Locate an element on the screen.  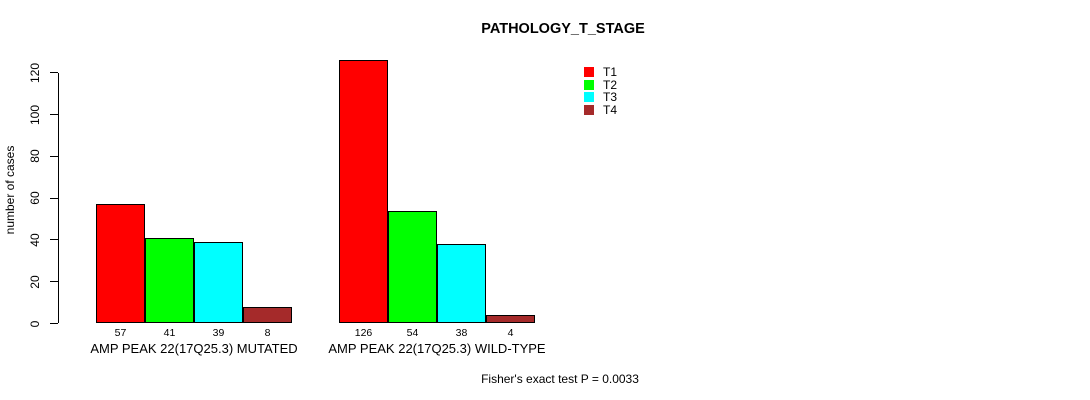
legend-swatch-t2 is located at coordinates (589, 84).